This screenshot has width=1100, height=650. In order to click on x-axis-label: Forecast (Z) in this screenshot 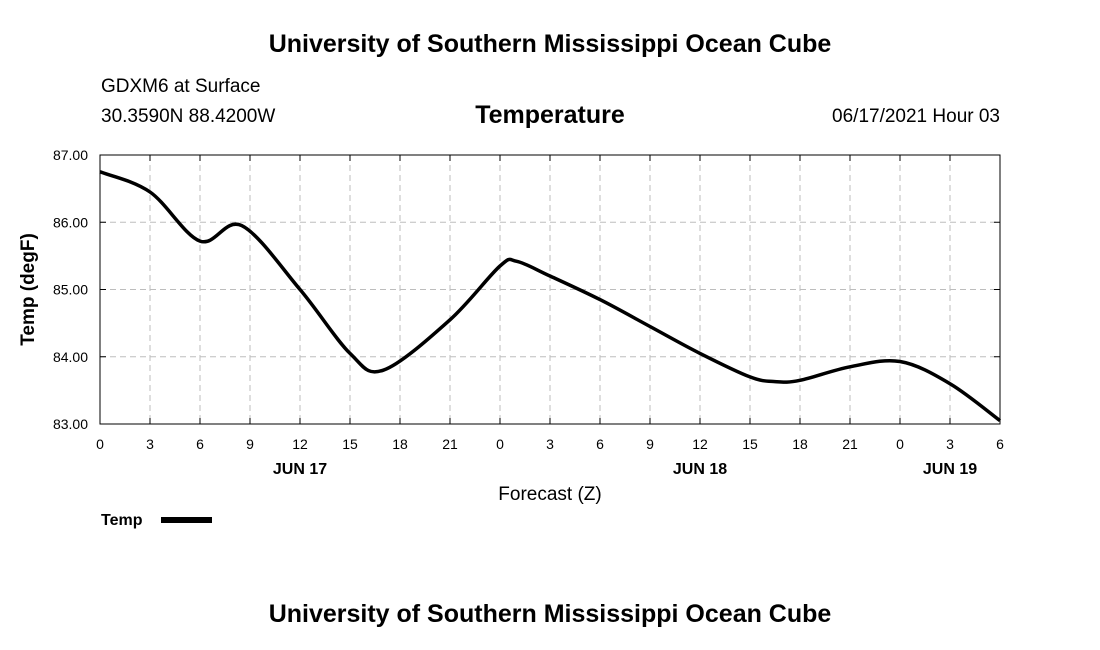, I will do `click(549, 494)`.